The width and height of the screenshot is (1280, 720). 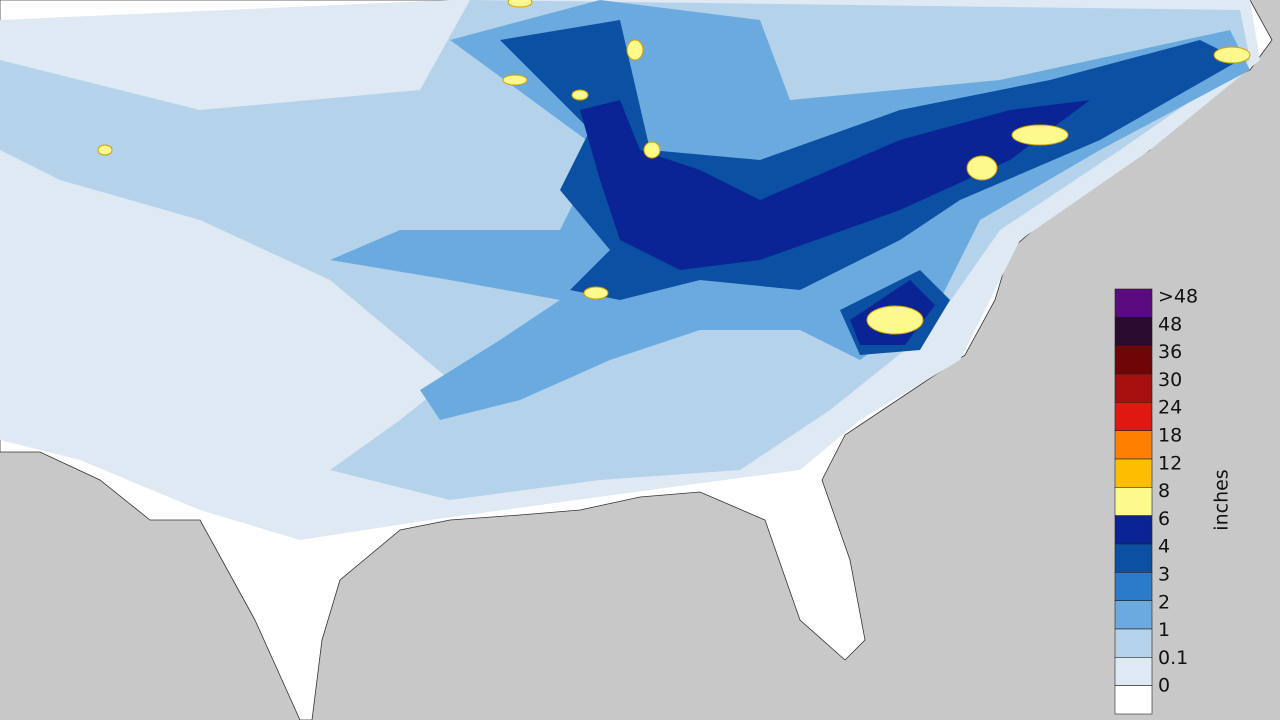 I want to click on legend-label: 2, so click(x=1164, y=602).